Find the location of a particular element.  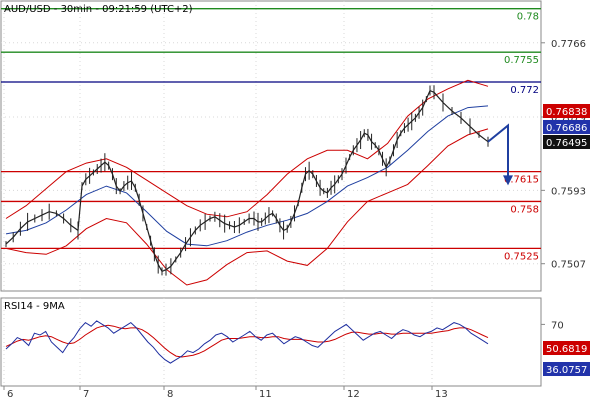

forecast-arrow is located at coordinates (500, 154).